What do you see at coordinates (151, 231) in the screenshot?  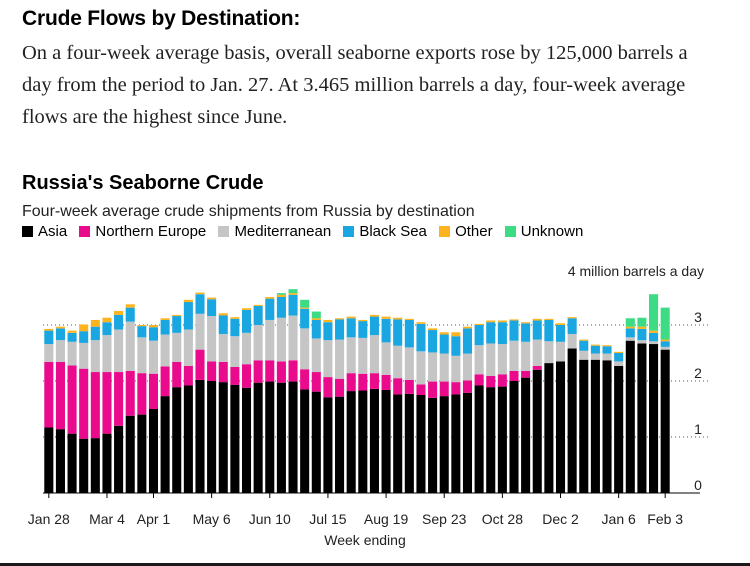 I see `legend-label-northern-europe: Northern Europe` at bounding box center [151, 231].